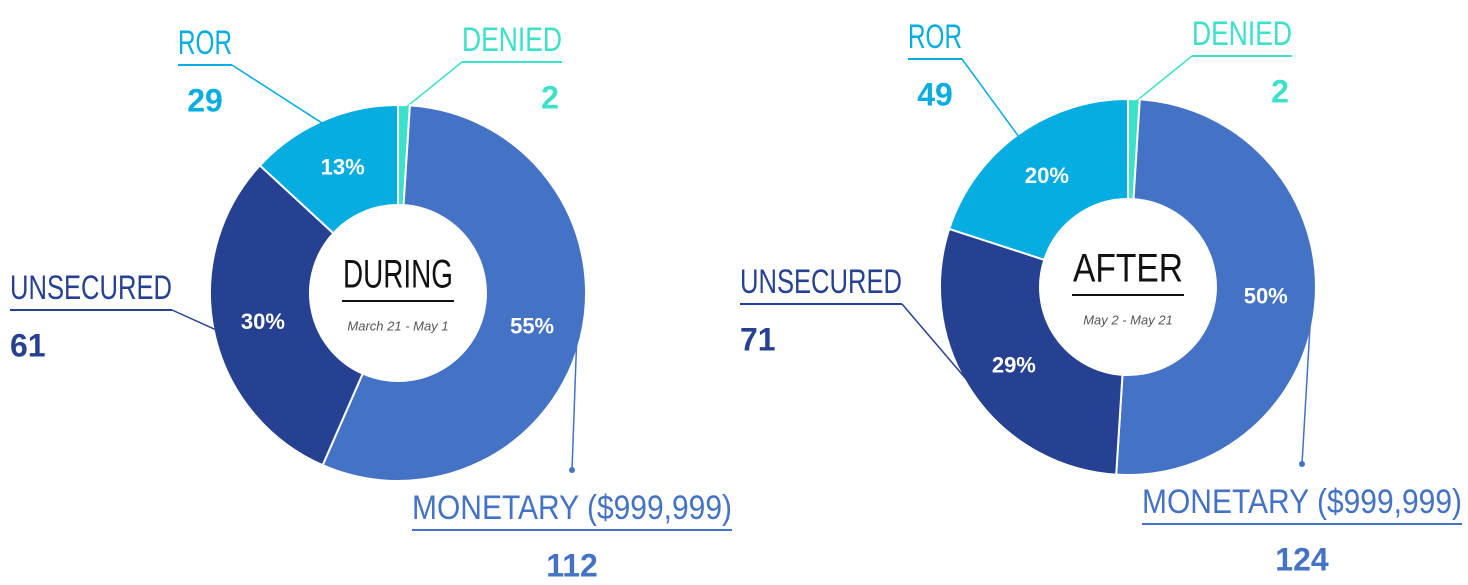 This screenshot has width=1468, height=585. Describe the element at coordinates (935, 94) in the screenshot. I see `count-label: 49` at that location.